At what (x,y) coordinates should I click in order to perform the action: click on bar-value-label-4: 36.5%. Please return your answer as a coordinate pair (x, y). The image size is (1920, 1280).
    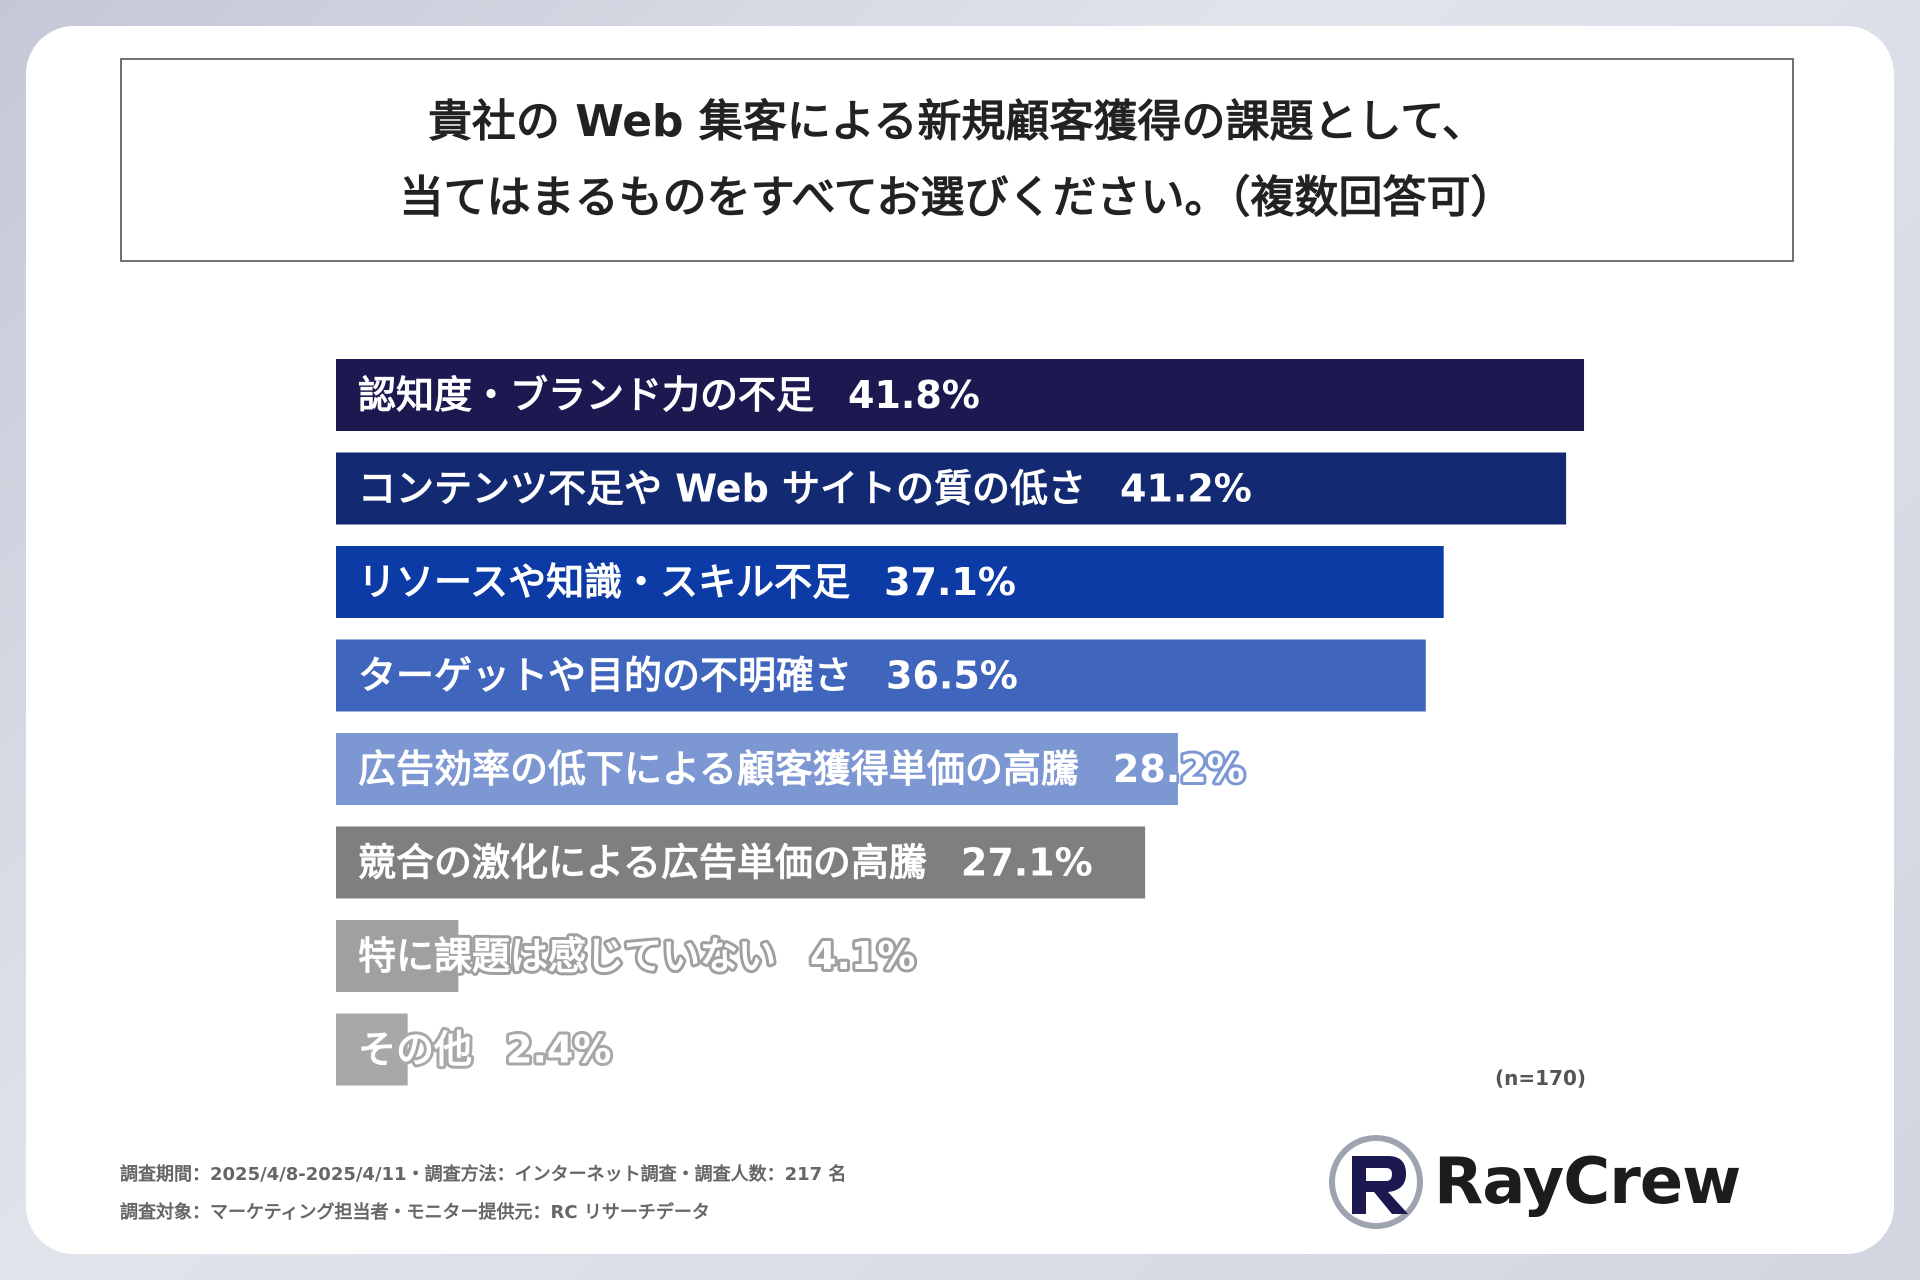
    Looking at the image, I should click on (952, 676).